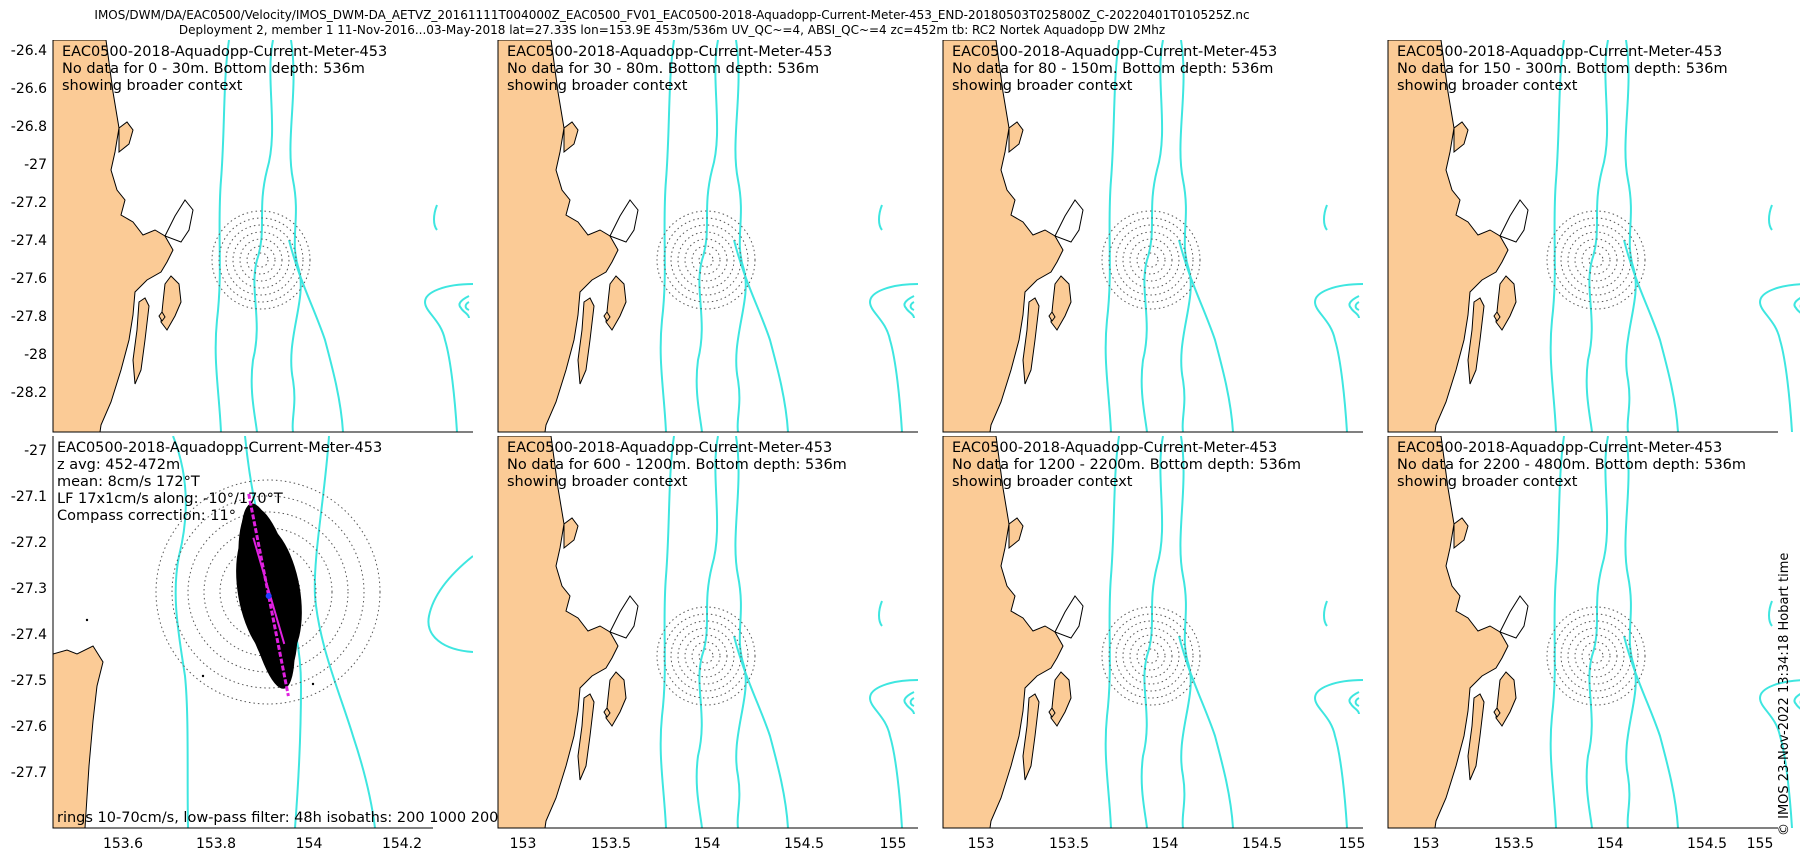 The height and width of the screenshot is (850, 1800). I want to click on x-tick-label: 153.6, so click(123, 843).